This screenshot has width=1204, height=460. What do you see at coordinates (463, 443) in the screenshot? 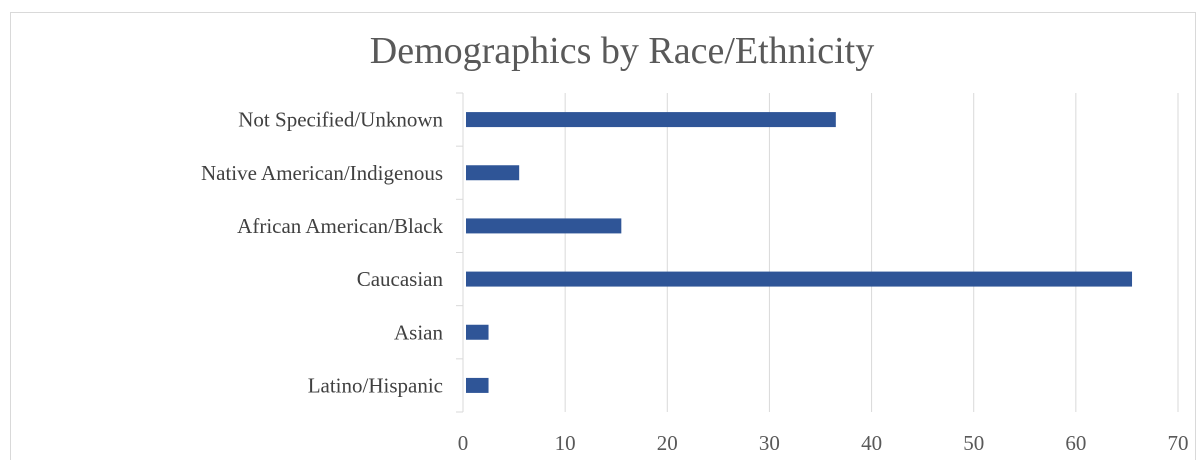
I see `x-tick-label: 0` at bounding box center [463, 443].